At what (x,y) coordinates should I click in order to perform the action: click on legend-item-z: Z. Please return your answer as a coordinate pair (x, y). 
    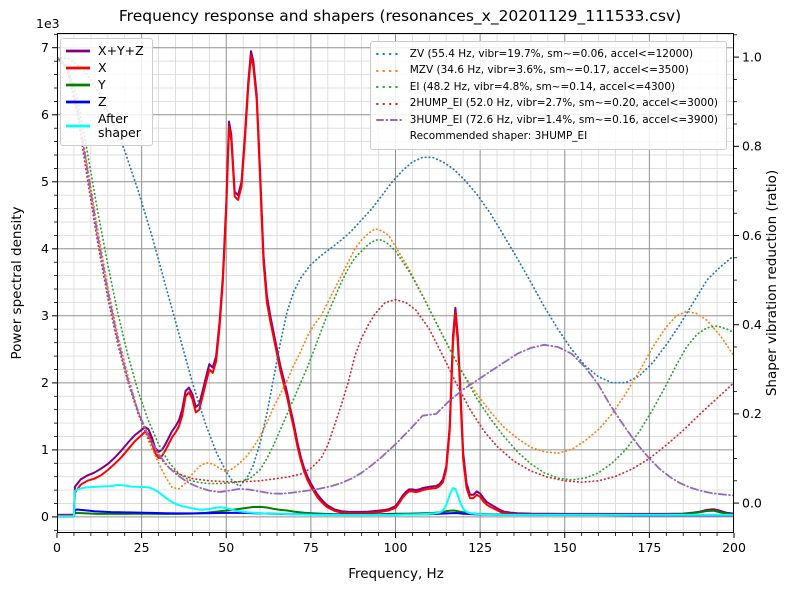
    Looking at the image, I should click on (104, 102).